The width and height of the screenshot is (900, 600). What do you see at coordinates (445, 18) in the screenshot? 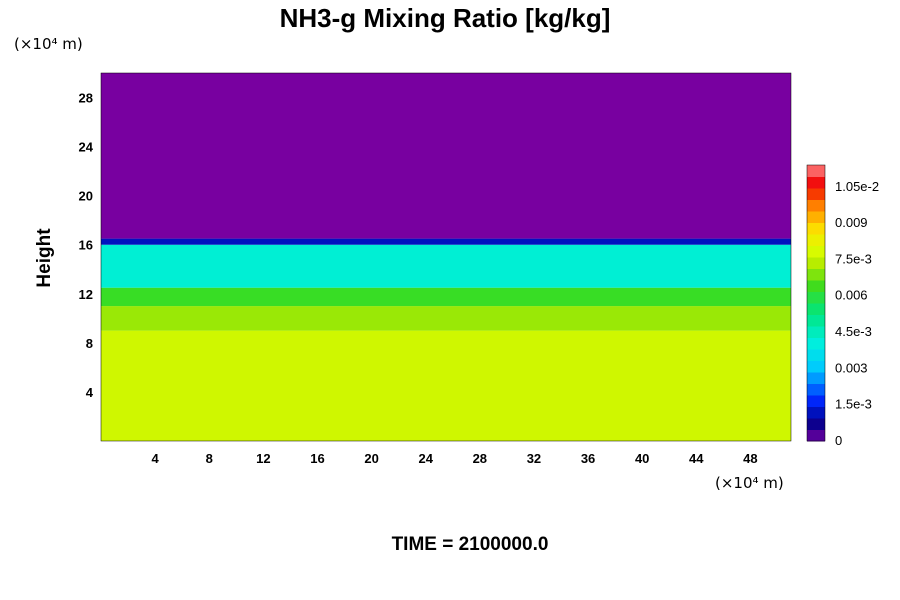
I see `chart-title: NH3-g Mixing Ratio [kg/kg]` at bounding box center [445, 18].